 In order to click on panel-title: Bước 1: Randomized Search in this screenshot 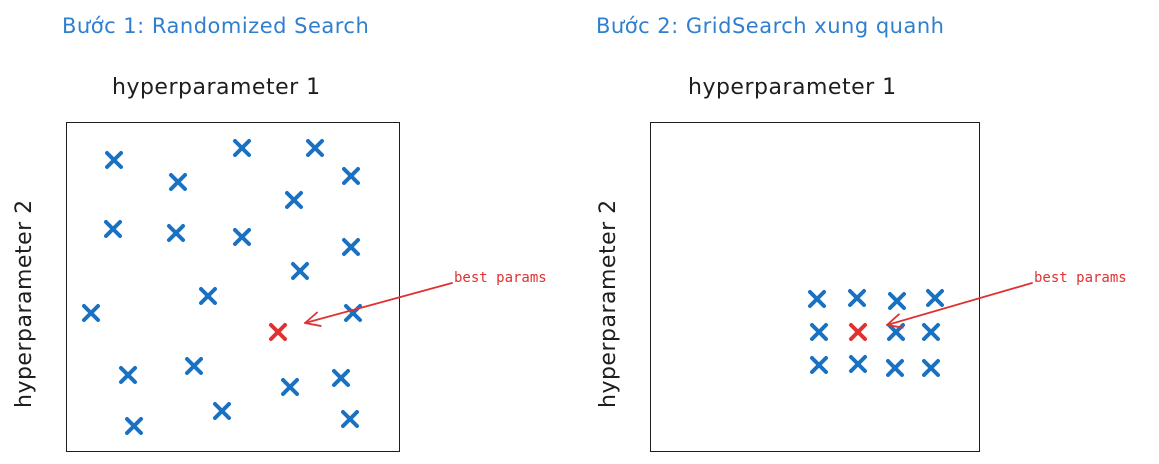, I will do `click(216, 26)`.